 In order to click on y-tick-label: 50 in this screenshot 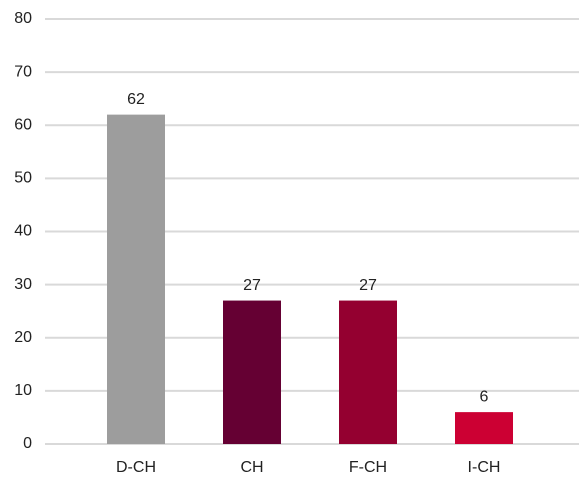, I will do `click(23, 178)`.